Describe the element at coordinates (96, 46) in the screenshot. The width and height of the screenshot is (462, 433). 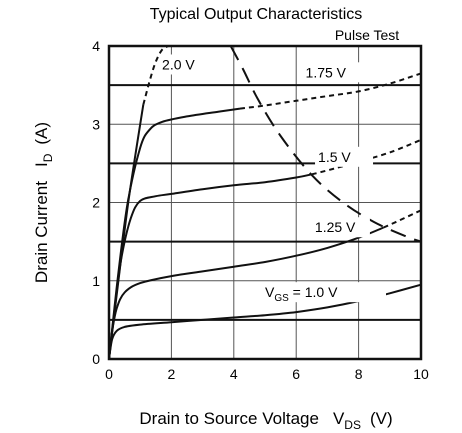
I see `y-tick-label: 4` at that location.